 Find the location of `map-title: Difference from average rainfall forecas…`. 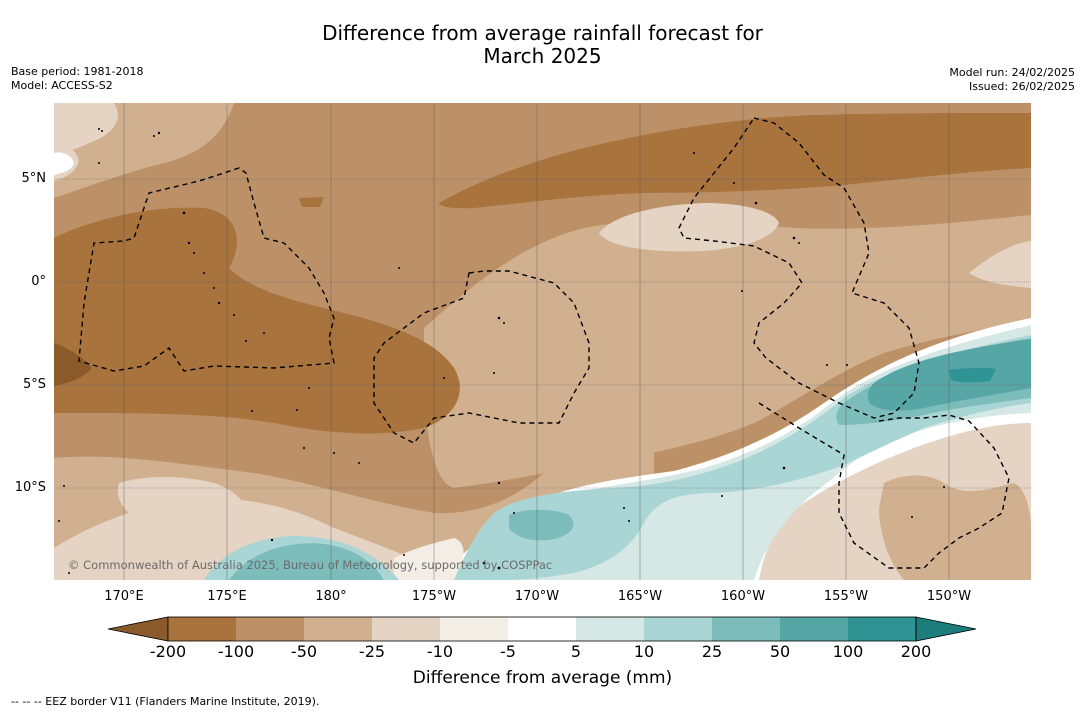

map-title: Difference from average rainfall forecas… is located at coordinates (542, 45).